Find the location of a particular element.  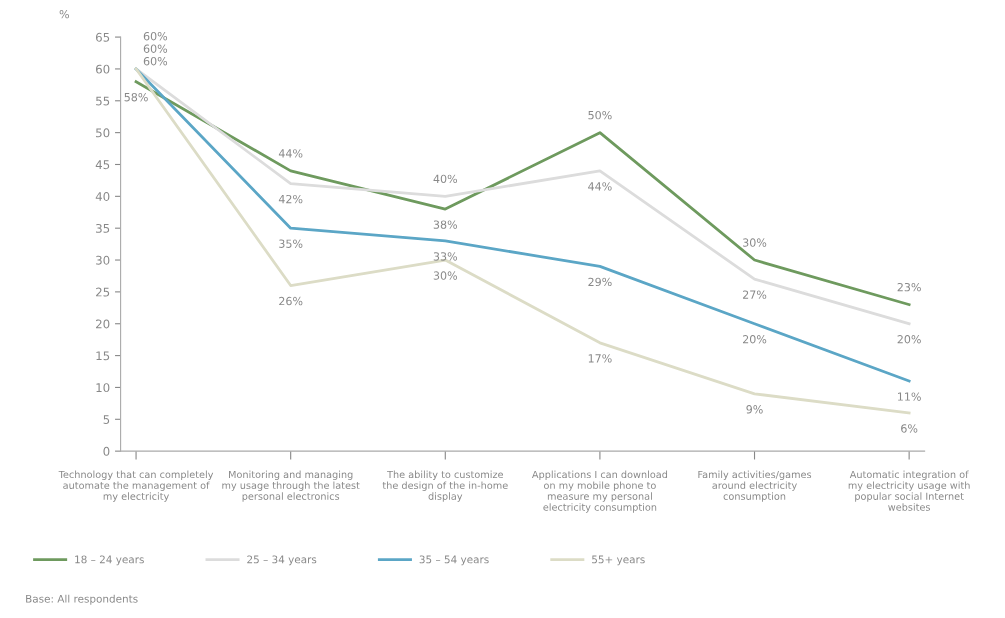

y-tick-label: 15 is located at coordinates (103, 356).